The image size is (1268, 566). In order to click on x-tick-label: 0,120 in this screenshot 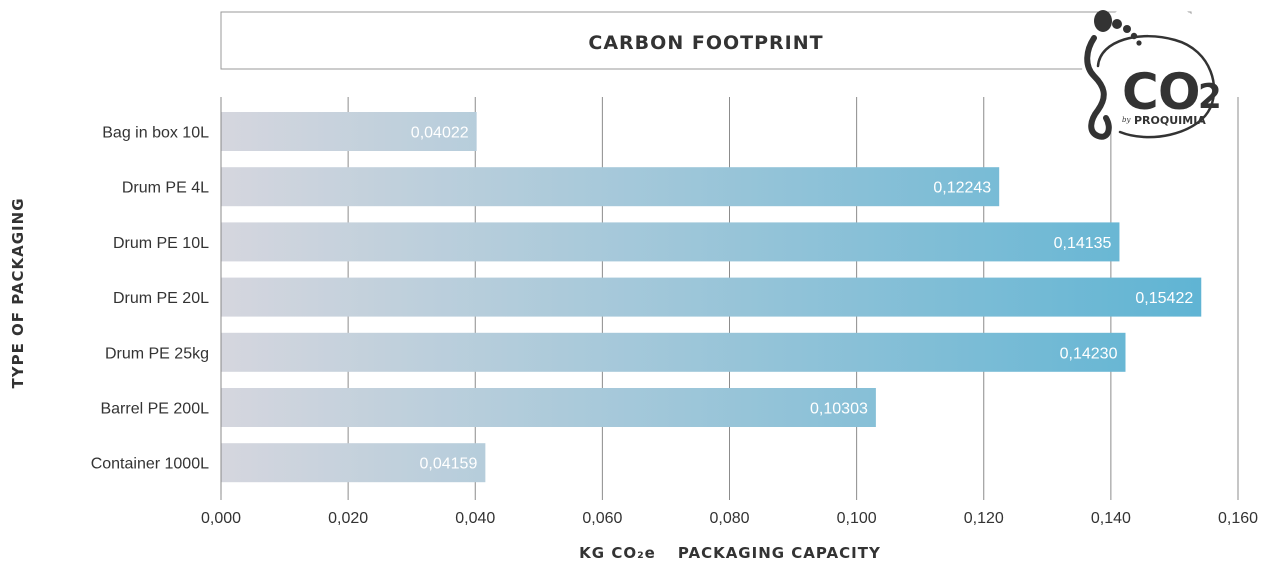, I will do `click(984, 518)`.